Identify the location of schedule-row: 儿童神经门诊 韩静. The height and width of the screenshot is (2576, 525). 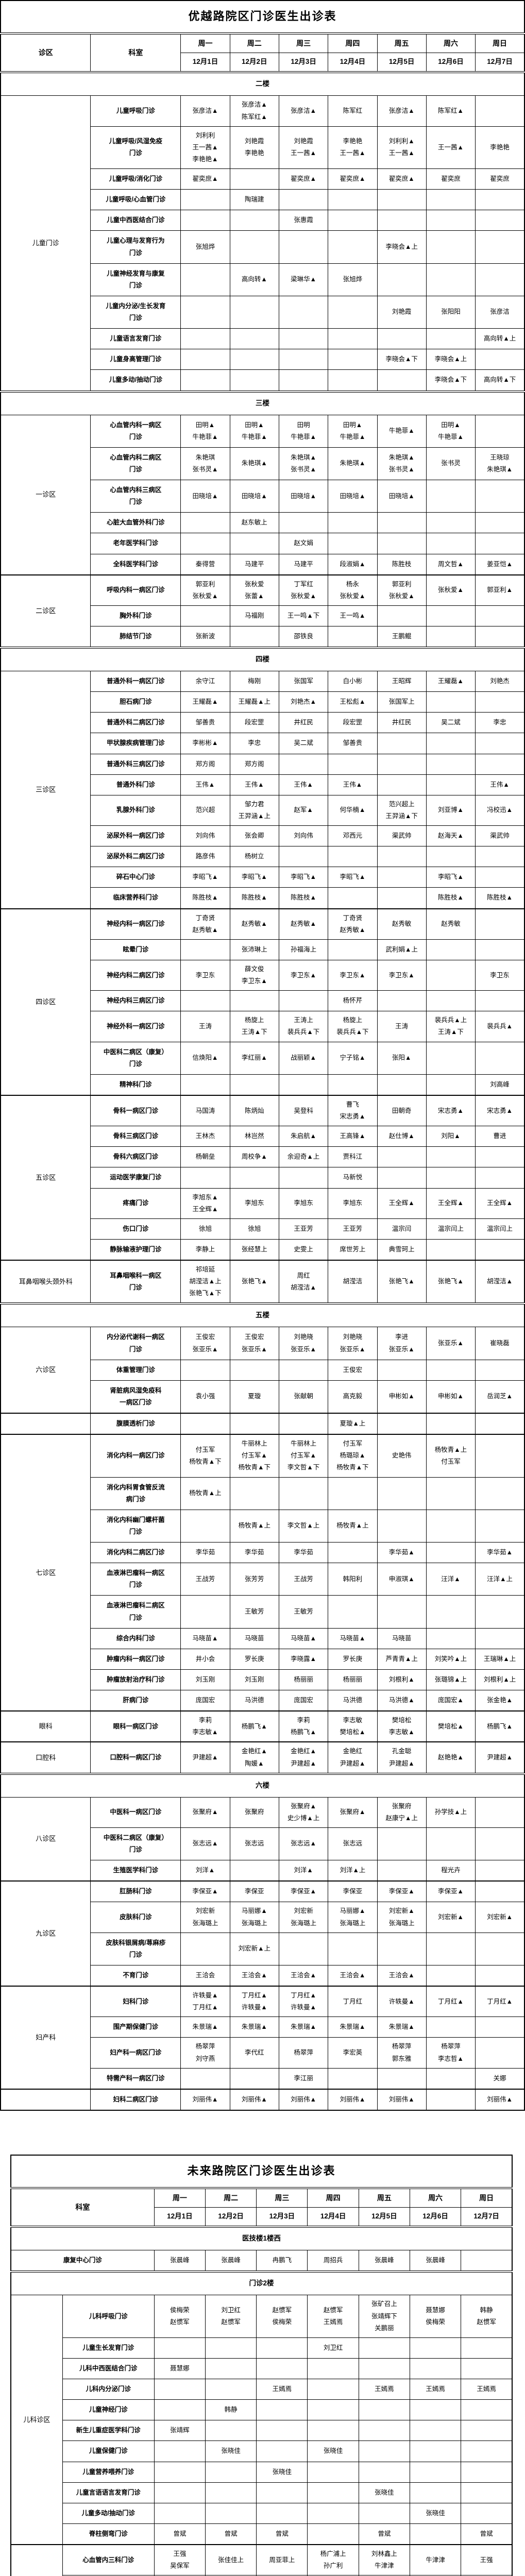
(262, 2410).